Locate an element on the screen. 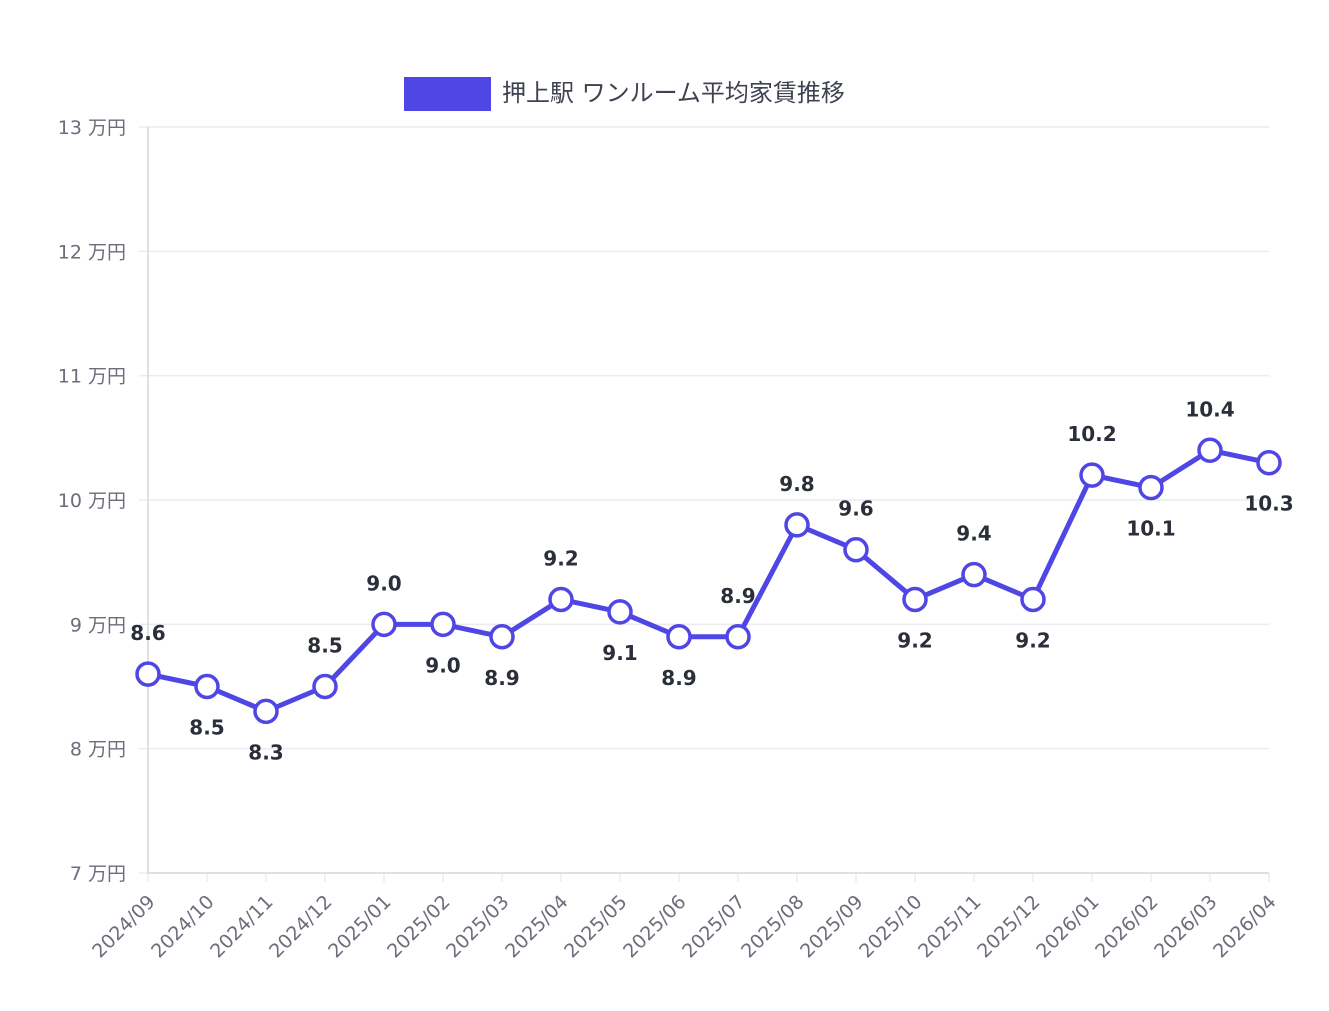 The image size is (1329, 1011). xtick-label: 2026/03 is located at coordinates (1185, 926).